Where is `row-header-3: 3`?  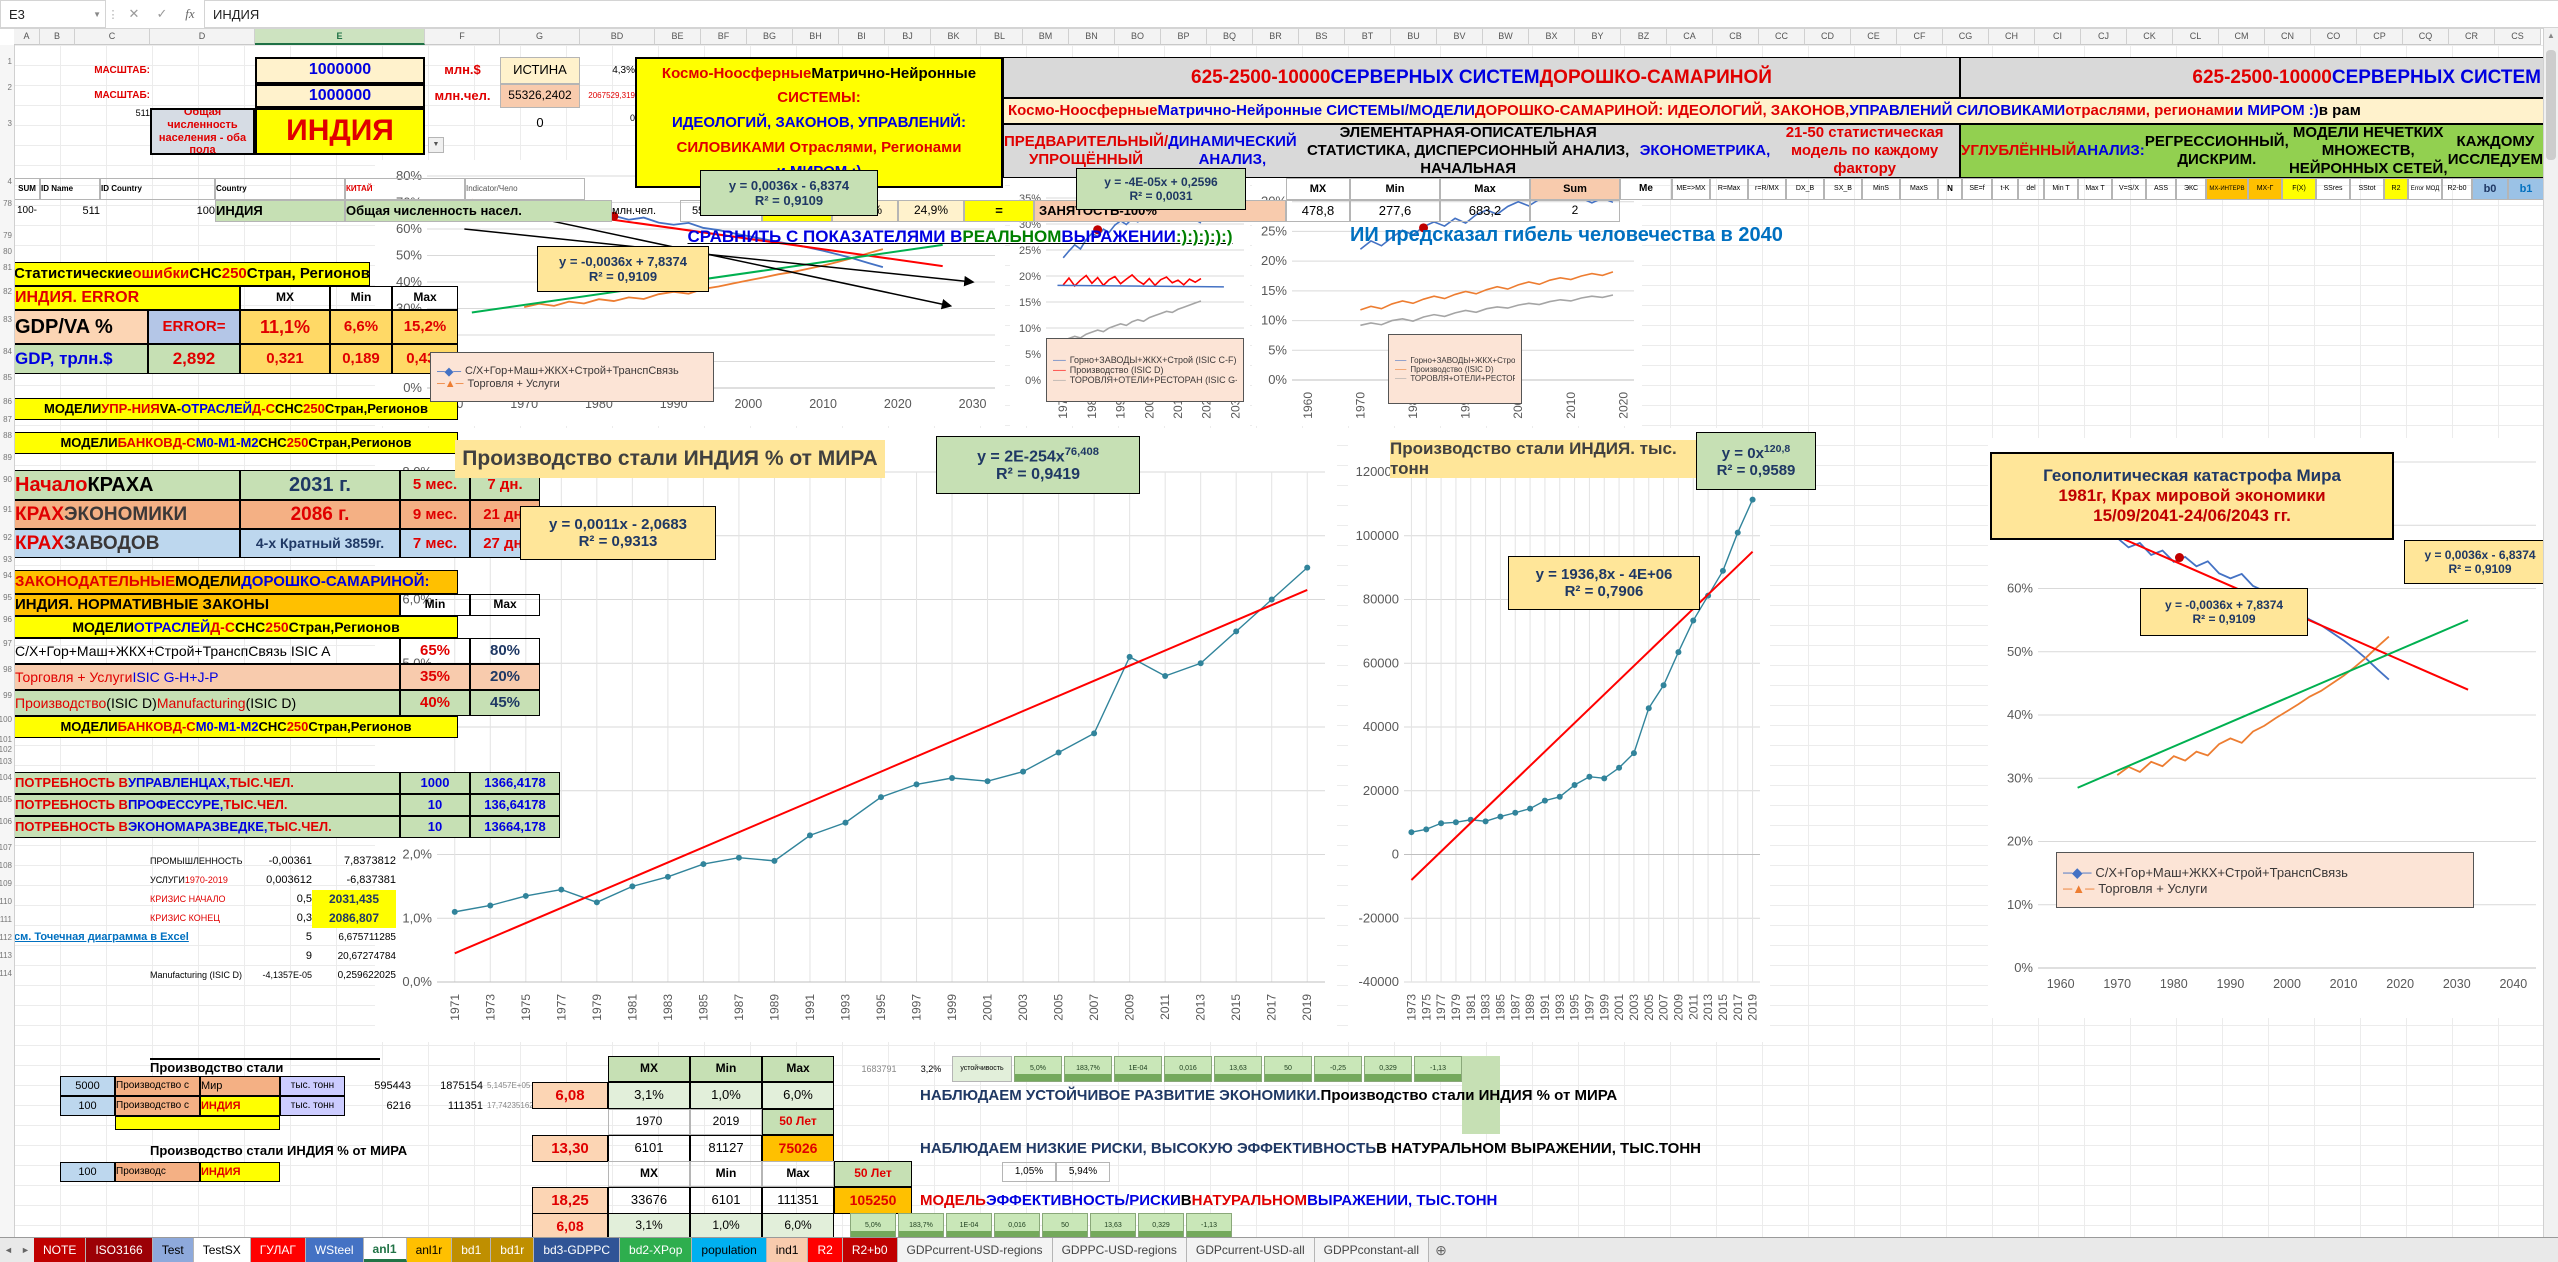
row-header-3: 3 is located at coordinates (9, 123).